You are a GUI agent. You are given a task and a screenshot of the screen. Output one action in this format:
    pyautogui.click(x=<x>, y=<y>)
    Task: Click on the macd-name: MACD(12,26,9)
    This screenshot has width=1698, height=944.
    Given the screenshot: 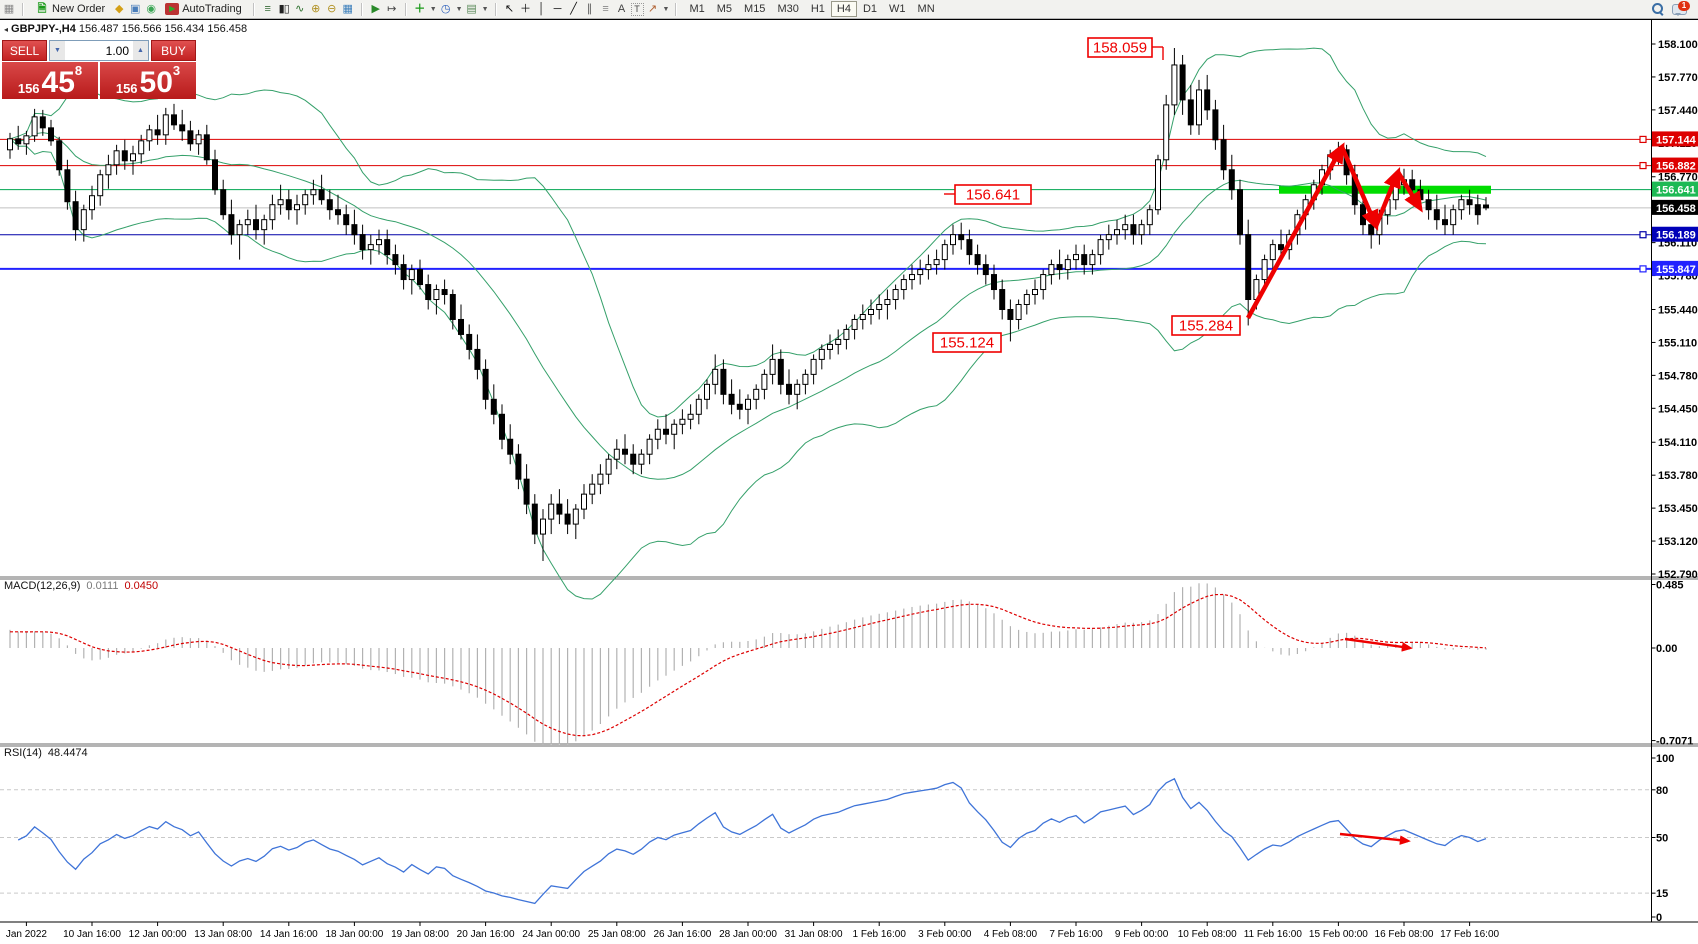 What is the action you would take?
    pyautogui.click(x=42, y=586)
    